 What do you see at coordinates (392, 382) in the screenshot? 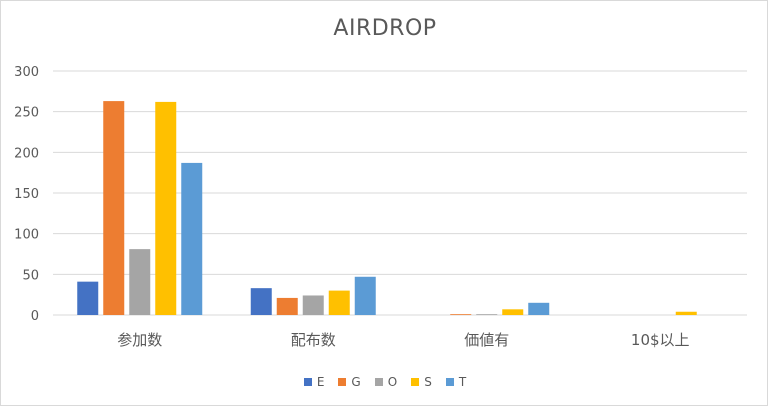
I see `legend-label: O` at bounding box center [392, 382].